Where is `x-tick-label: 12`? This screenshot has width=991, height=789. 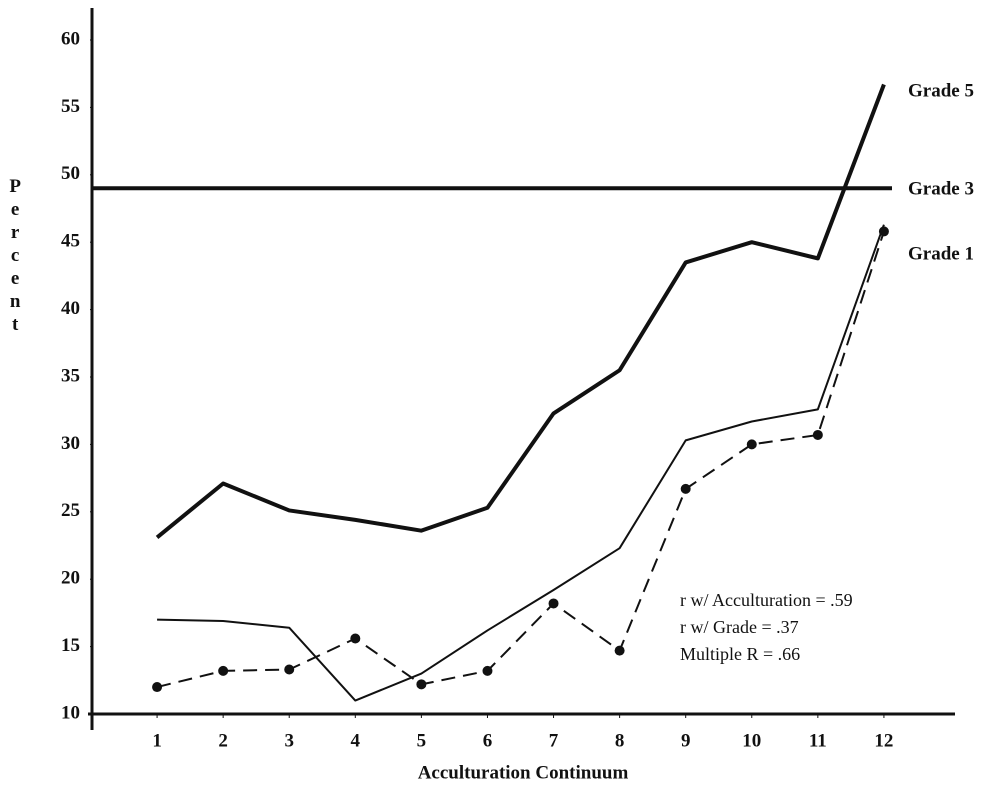
x-tick-label: 12 is located at coordinates (883, 740).